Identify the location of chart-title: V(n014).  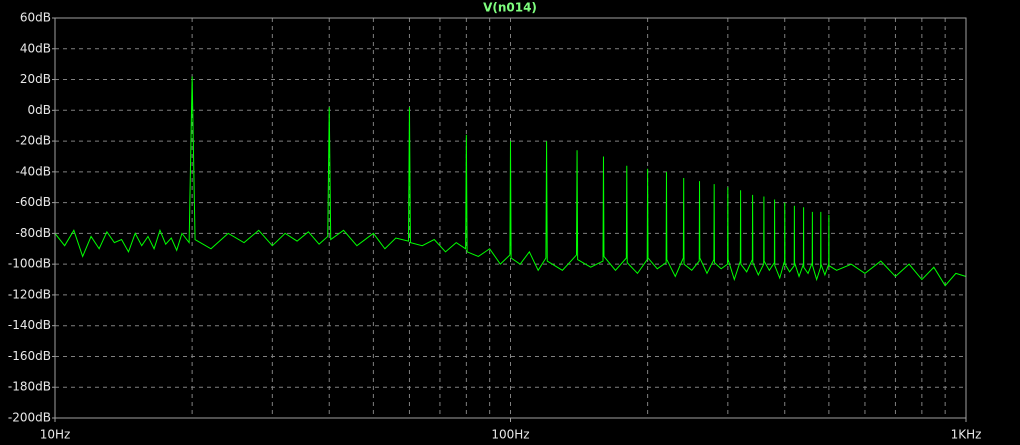
(510, 8).